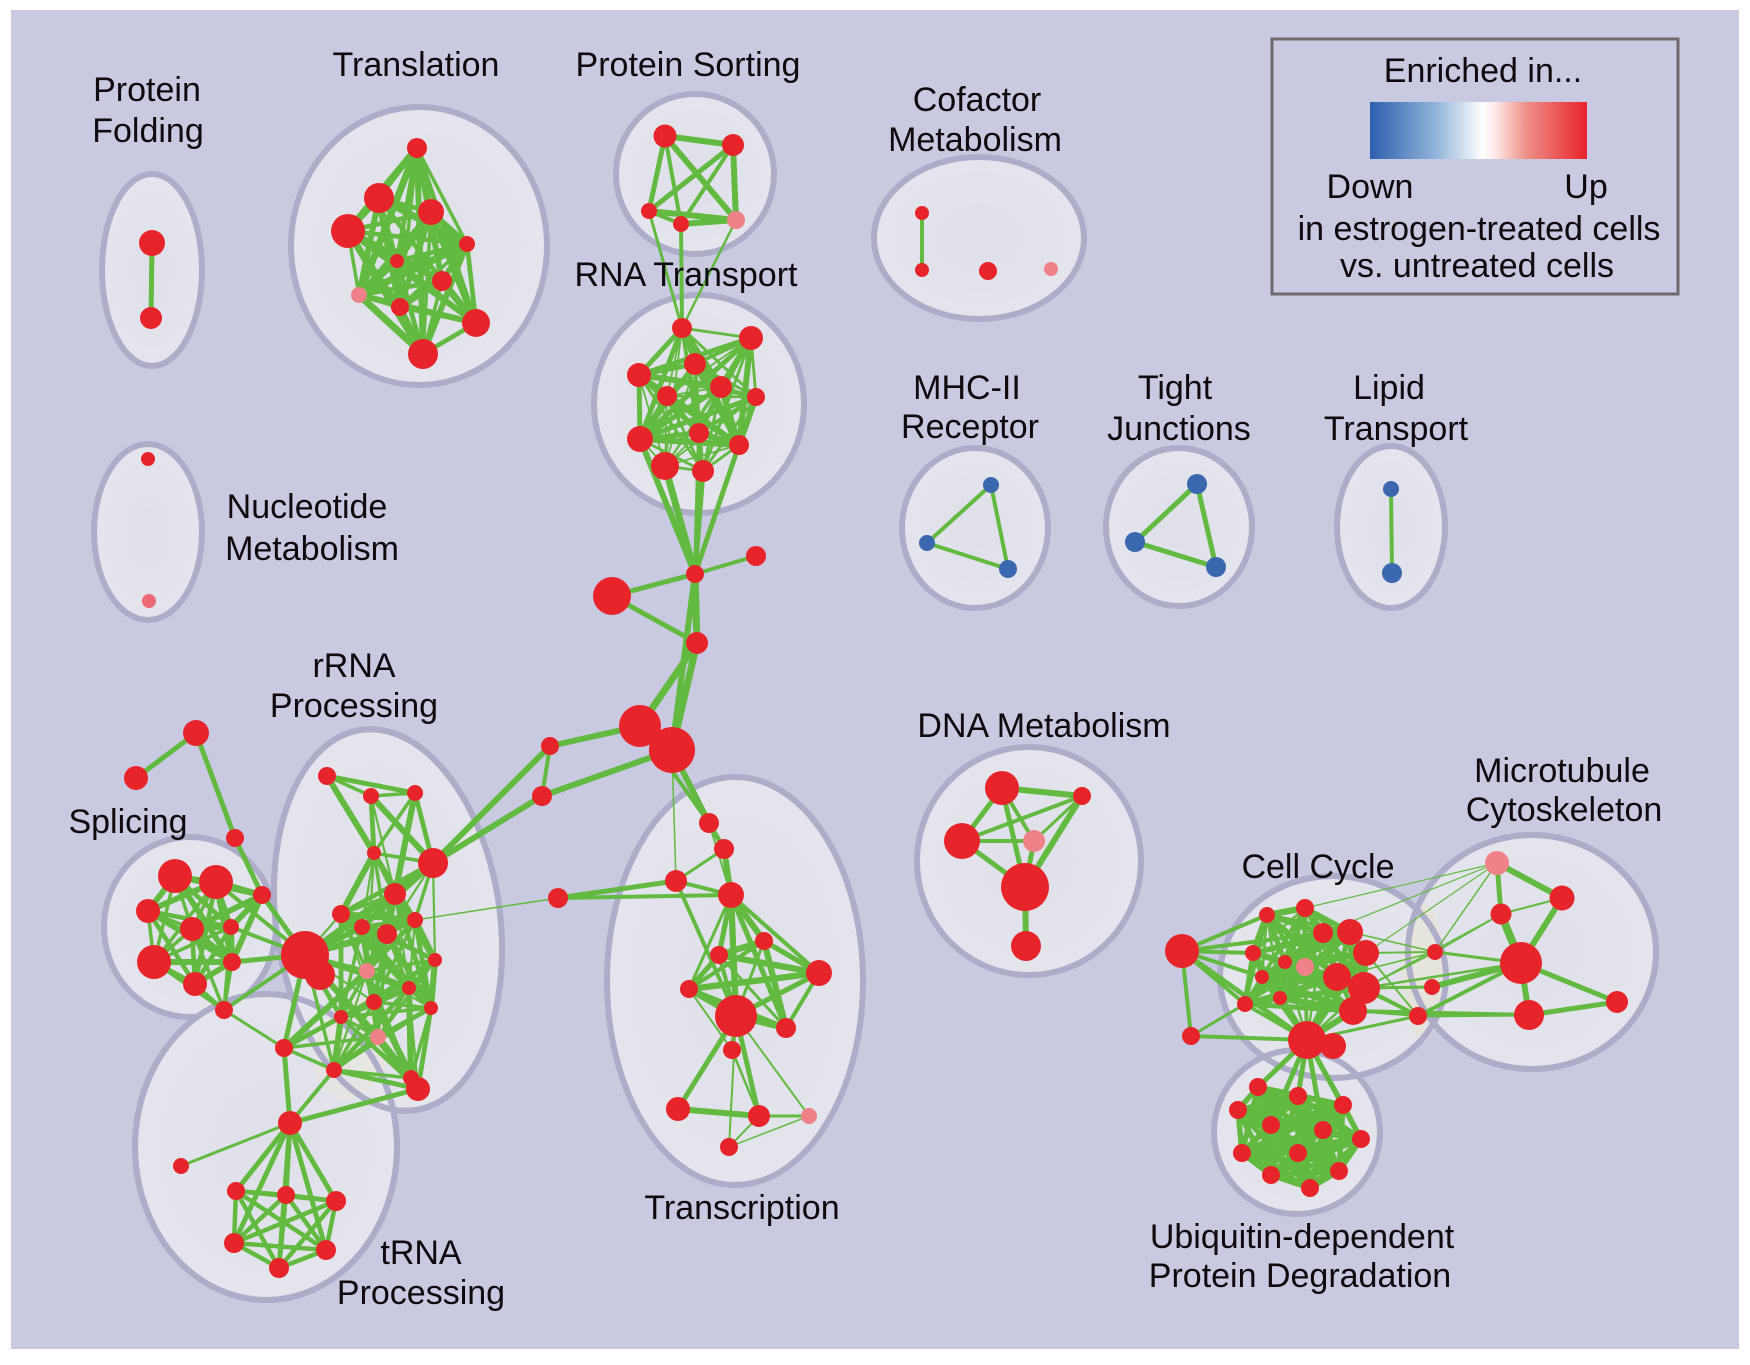  Describe the element at coordinates (1564, 810) in the screenshot. I see `svg-text: Cytoskeleton` at that location.